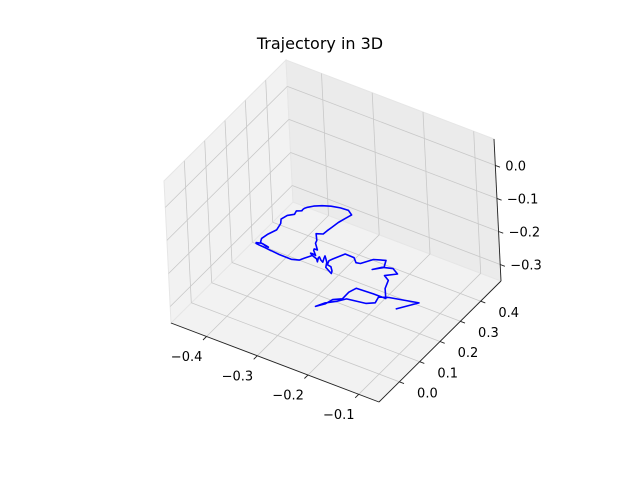 Image resolution: width=640 pixels, height=480 pixels. I want to click on z-axis-line, so click(497, 210).